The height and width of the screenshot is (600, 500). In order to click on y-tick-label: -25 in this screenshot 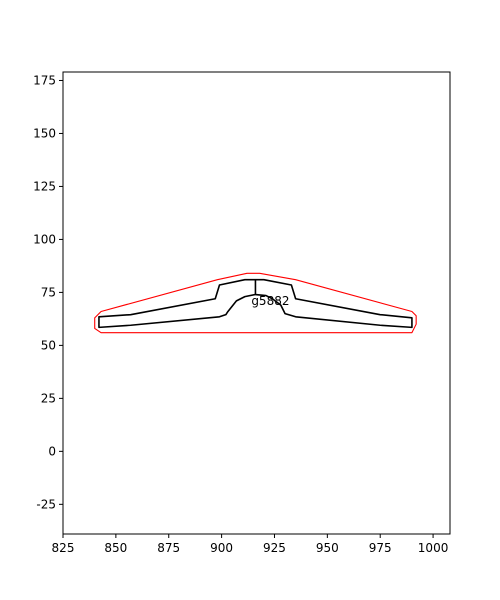, I will do `click(46, 504)`.